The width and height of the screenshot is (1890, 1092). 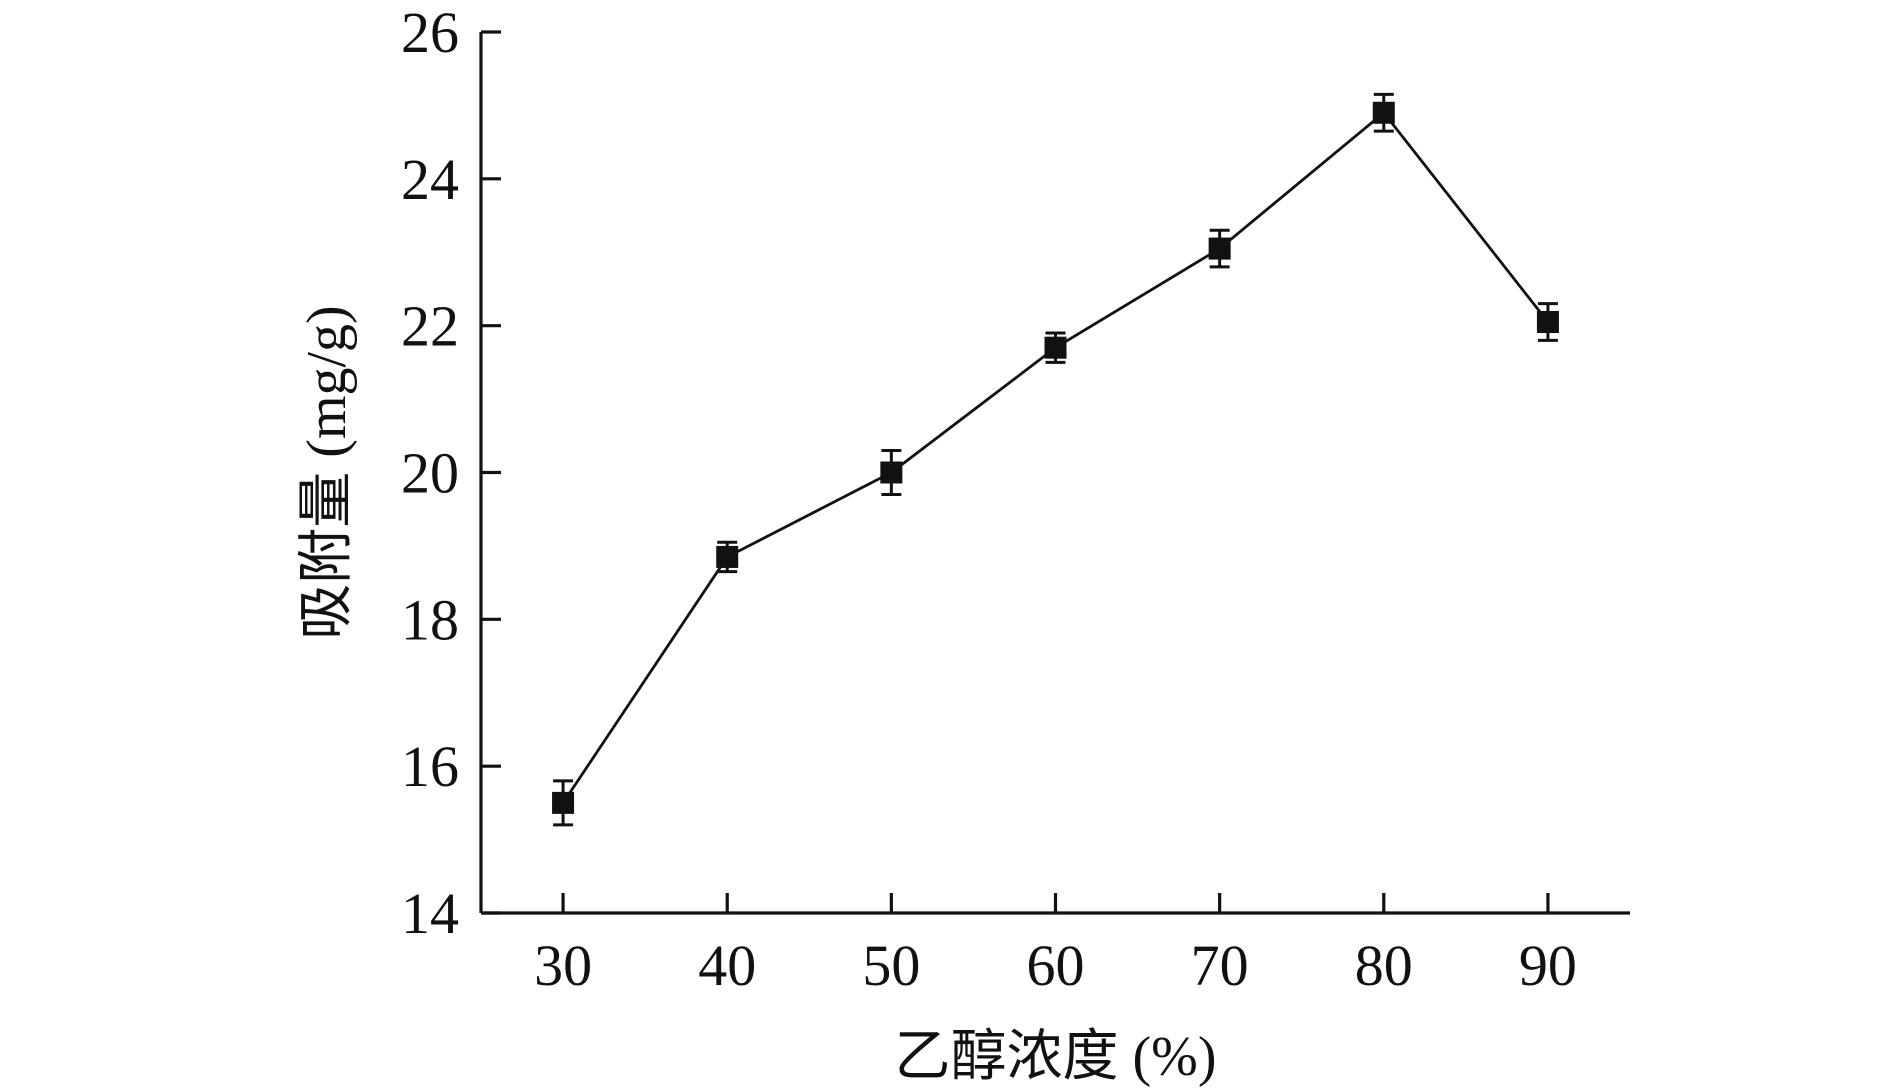 What do you see at coordinates (430, 913) in the screenshot?
I see `y-tick-label-14: 14` at bounding box center [430, 913].